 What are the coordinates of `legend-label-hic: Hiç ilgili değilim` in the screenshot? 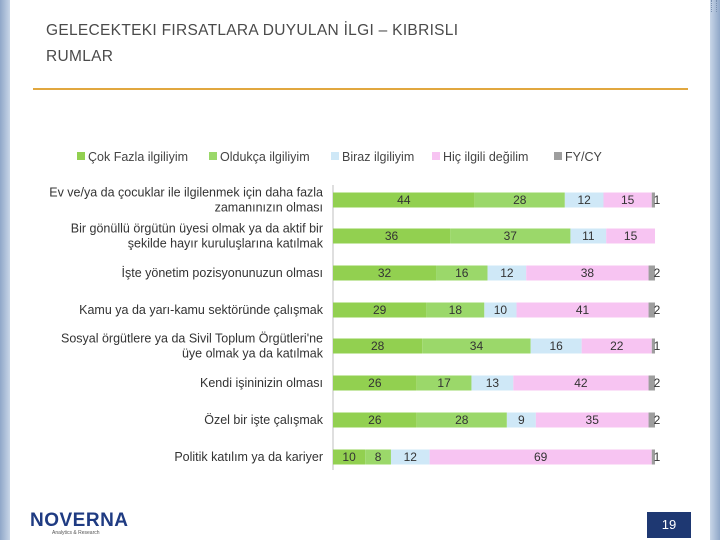 It's located at (486, 157).